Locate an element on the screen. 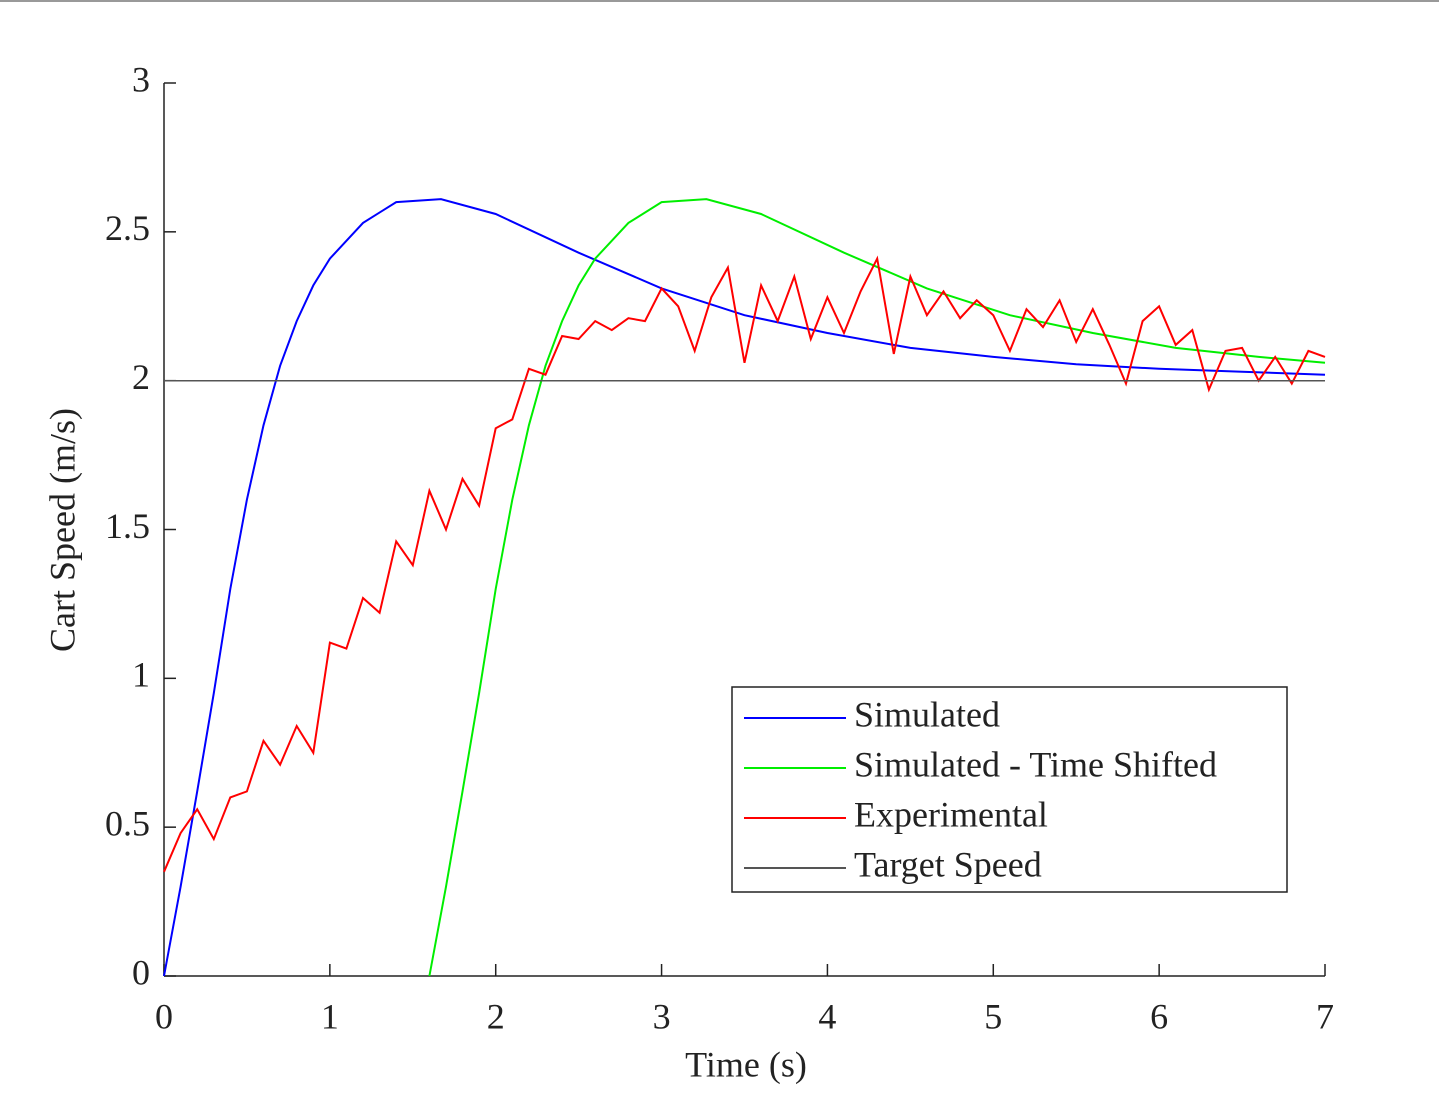 This screenshot has width=1439, height=1095. legend-label: Experimental is located at coordinates (951, 814).